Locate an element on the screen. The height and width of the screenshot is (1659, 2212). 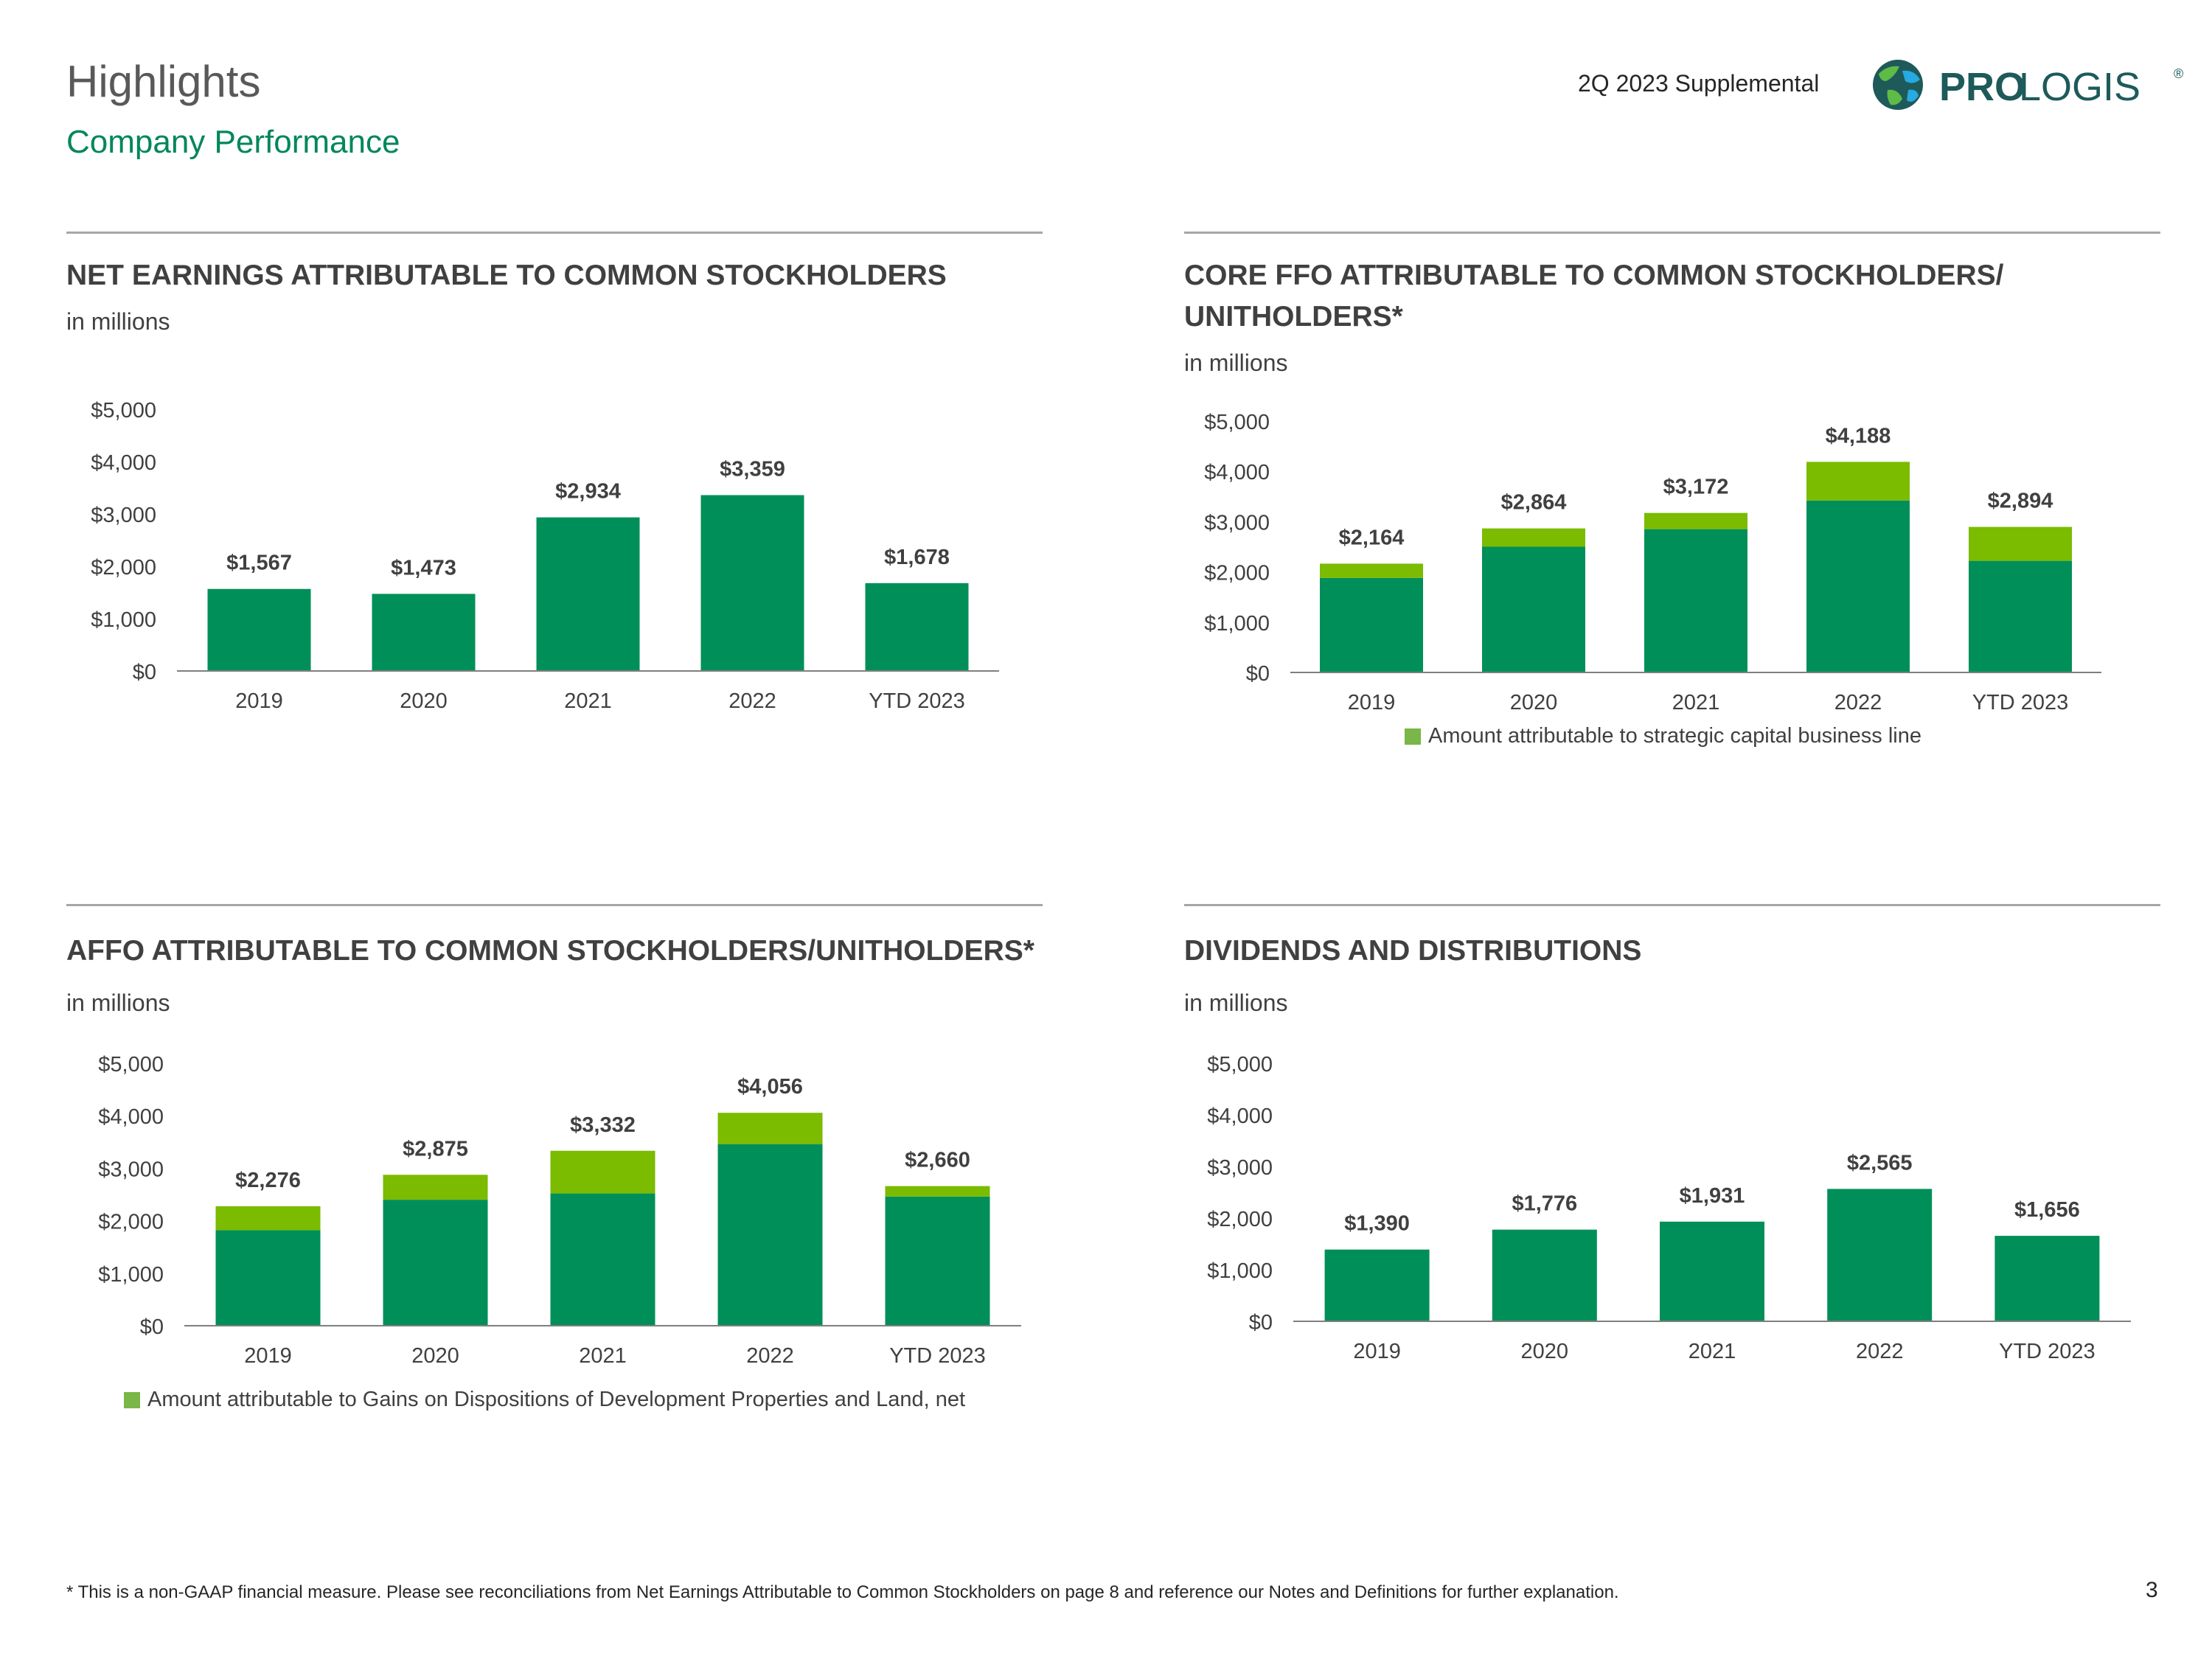
data-label: $1,678 is located at coordinates (917, 557).